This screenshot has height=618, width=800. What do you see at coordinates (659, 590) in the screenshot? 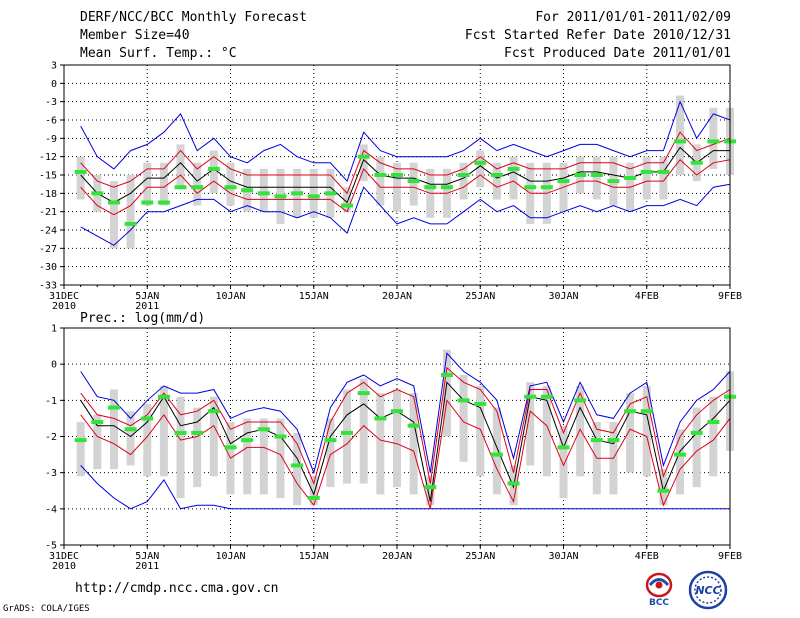
I see `bcc-logo-icon: BCC` at bounding box center [659, 590].